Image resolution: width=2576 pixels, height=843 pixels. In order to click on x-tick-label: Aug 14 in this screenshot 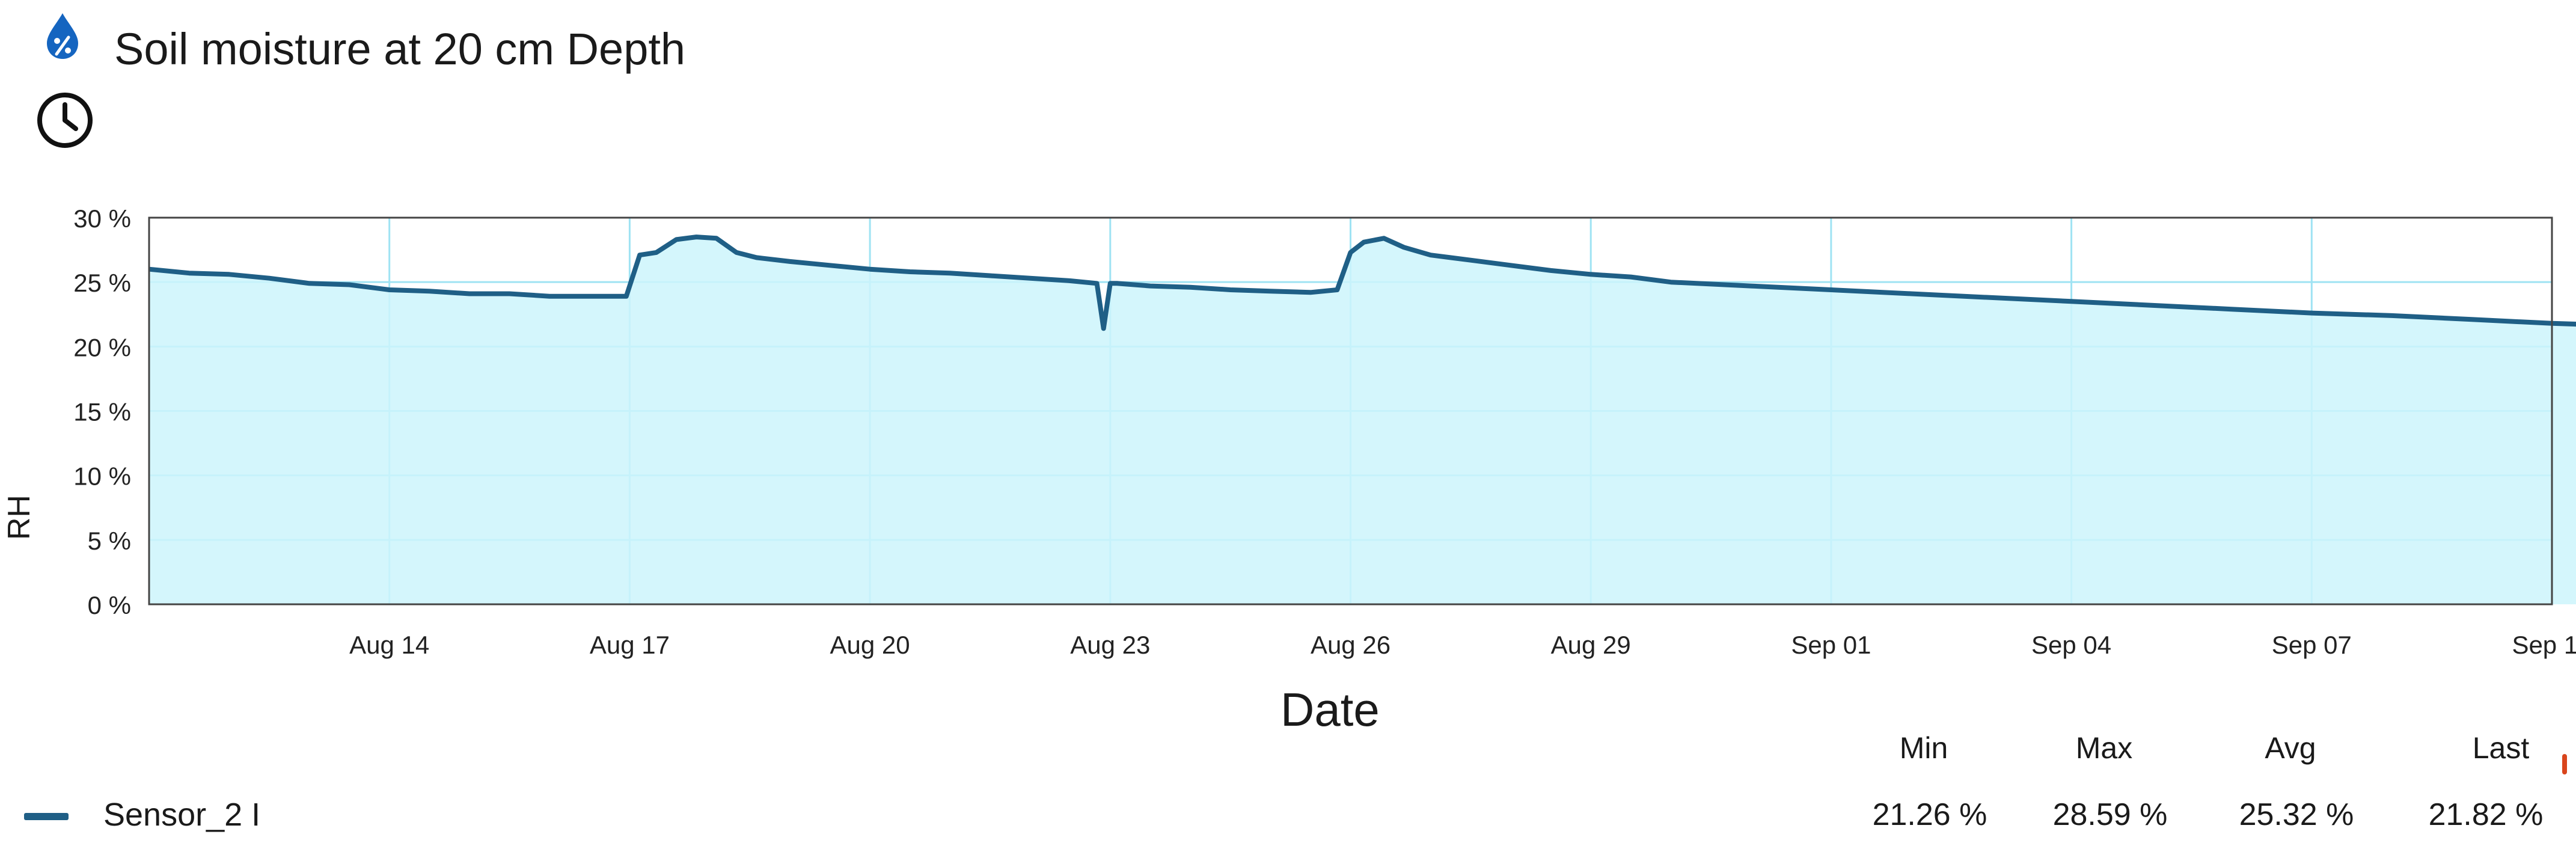, I will do `click(389, 645)`.